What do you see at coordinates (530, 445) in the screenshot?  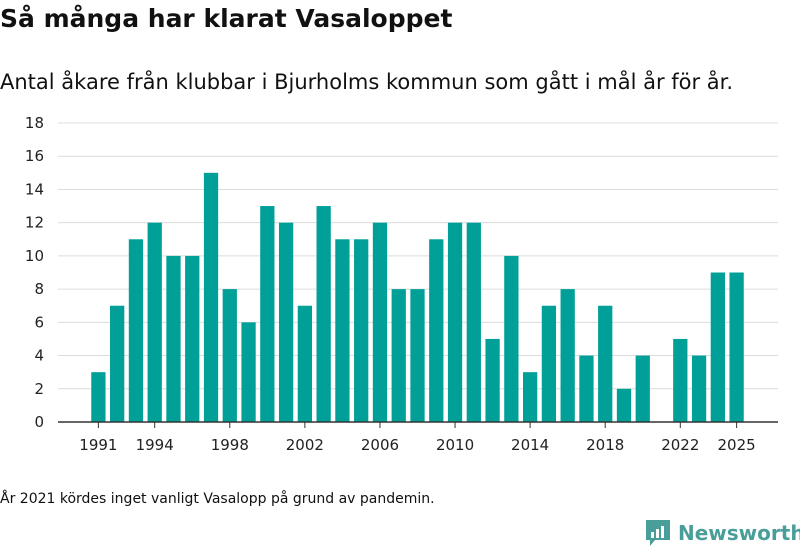 I see `x-tick-label: 2014` at bounding box center [530, 445].